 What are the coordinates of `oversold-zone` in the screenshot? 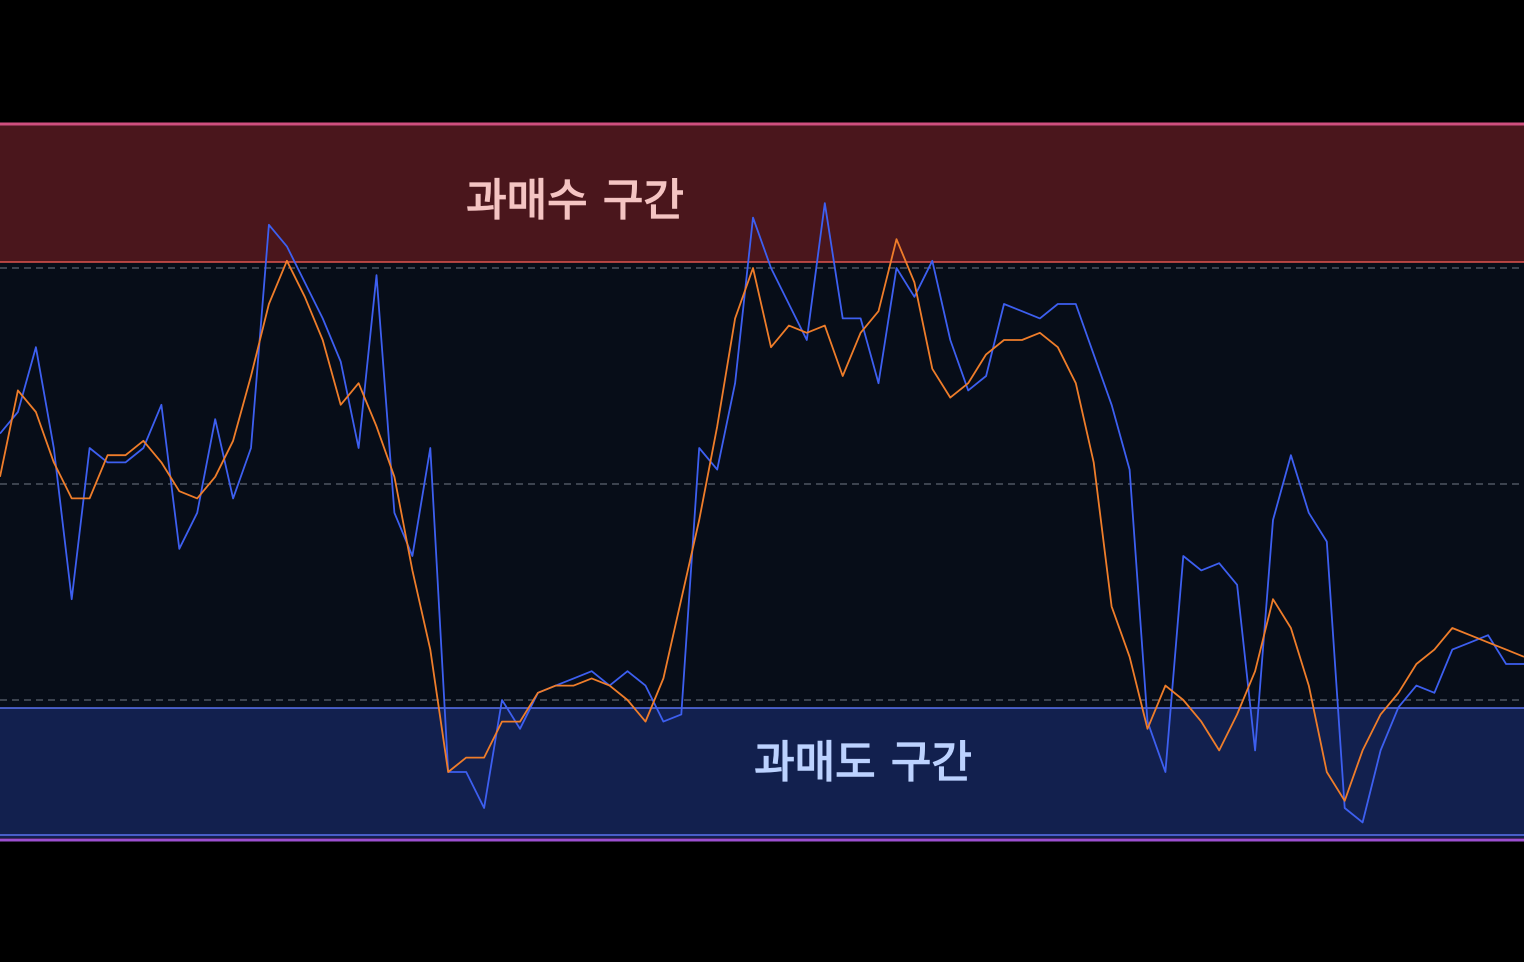 It's located at (762, 773).